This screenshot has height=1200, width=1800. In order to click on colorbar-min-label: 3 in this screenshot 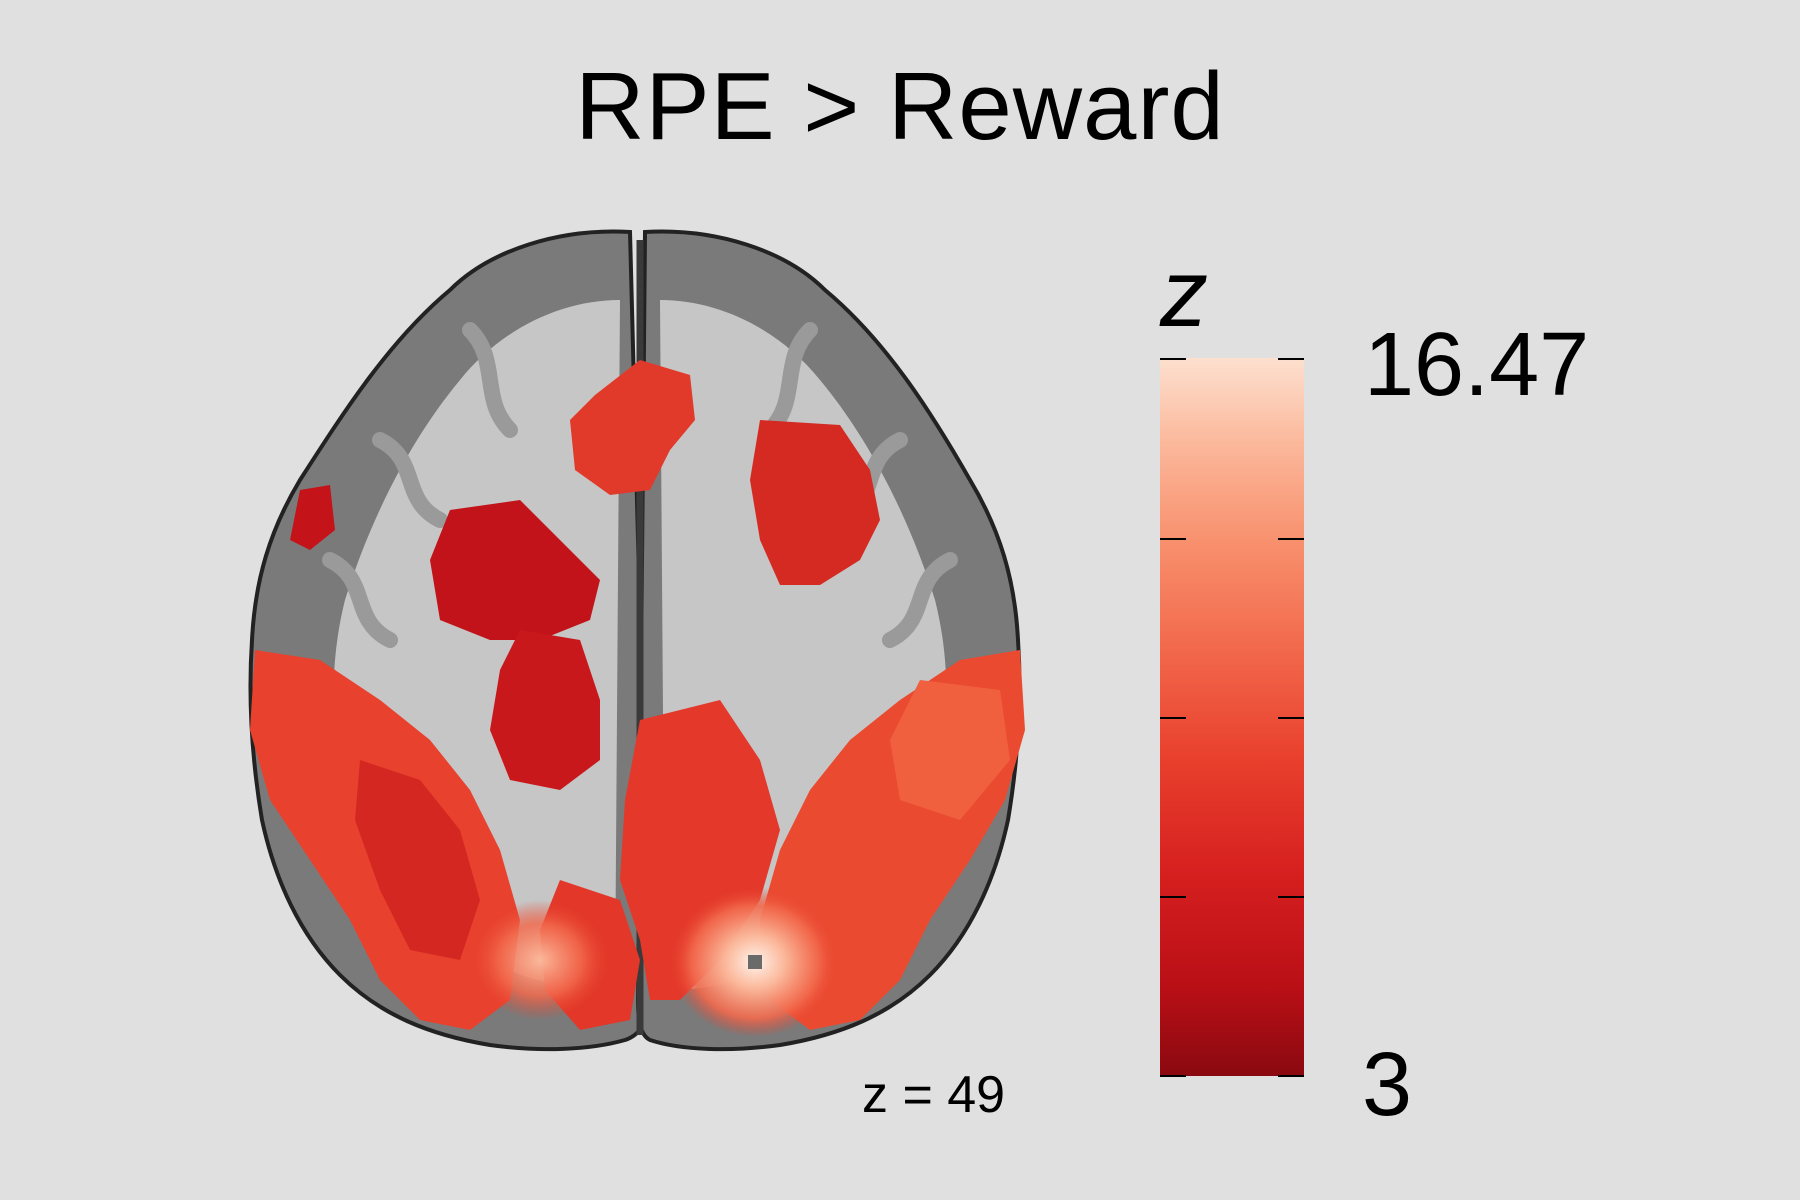, I will do `click(1387, 1085)`.